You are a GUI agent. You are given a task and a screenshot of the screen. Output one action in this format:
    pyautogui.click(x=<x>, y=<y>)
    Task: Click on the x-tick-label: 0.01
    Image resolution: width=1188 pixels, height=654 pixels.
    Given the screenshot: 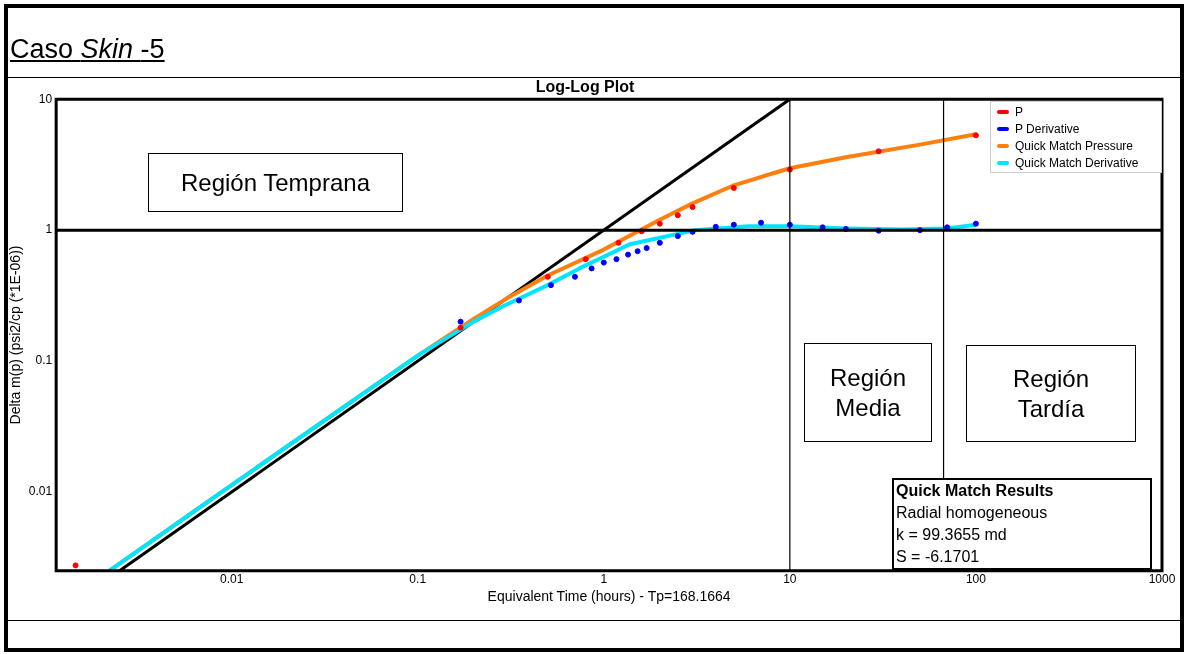 What is the action you would take?
    pyautogui.click(x=231, y=579)
    